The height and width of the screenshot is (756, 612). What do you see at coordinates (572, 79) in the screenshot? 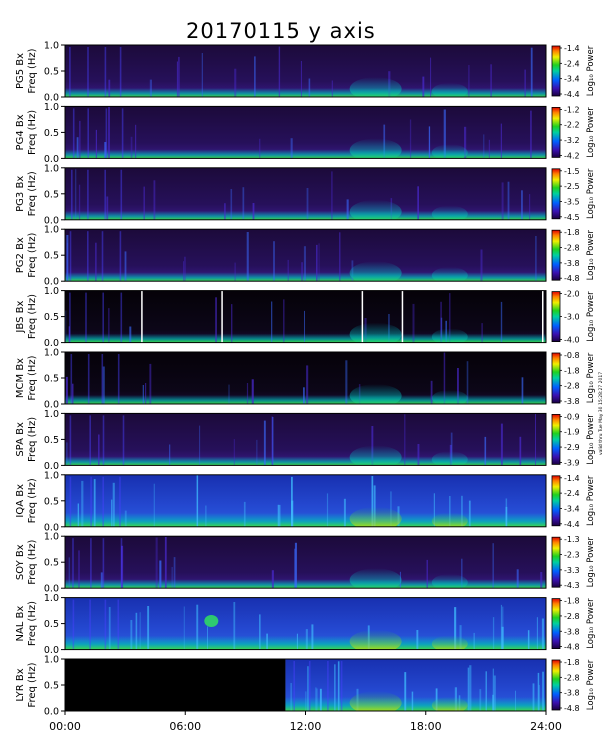
I see `colorbar-tick-label: -3.4` at bounding box center [572, 79].